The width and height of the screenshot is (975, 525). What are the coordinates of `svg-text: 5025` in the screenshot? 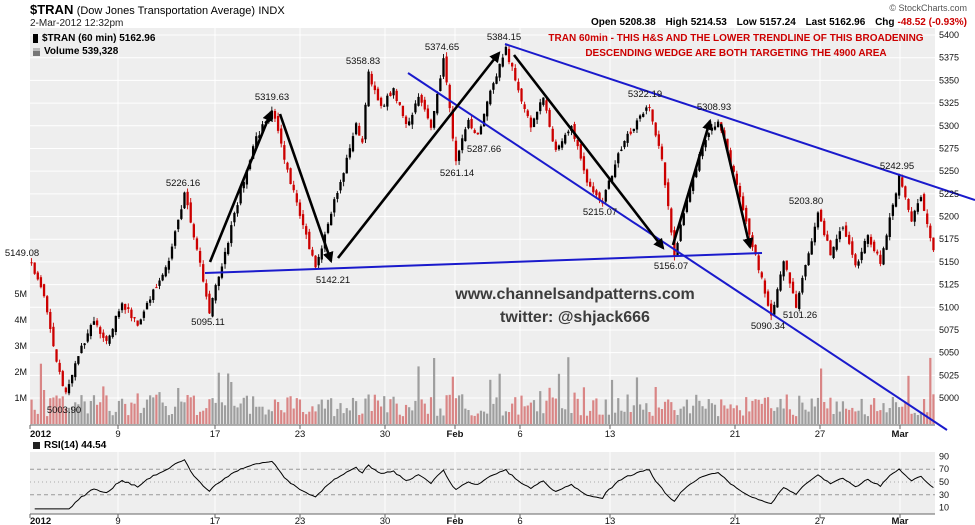 It's located at (949, 375).